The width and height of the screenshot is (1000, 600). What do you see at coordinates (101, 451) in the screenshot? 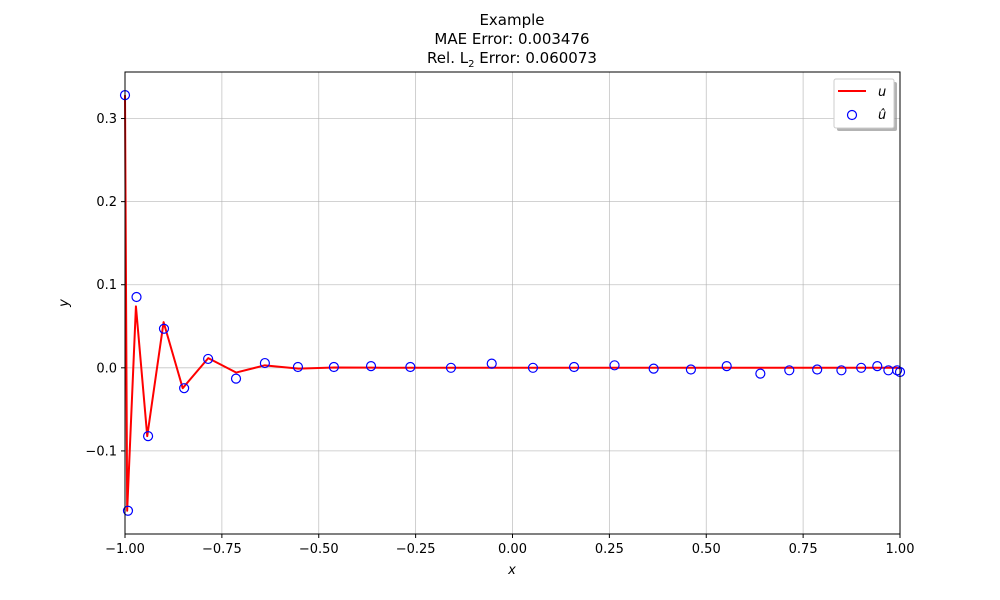
I see `y-tick-label: −0.1` at bounding box center [101, 451].